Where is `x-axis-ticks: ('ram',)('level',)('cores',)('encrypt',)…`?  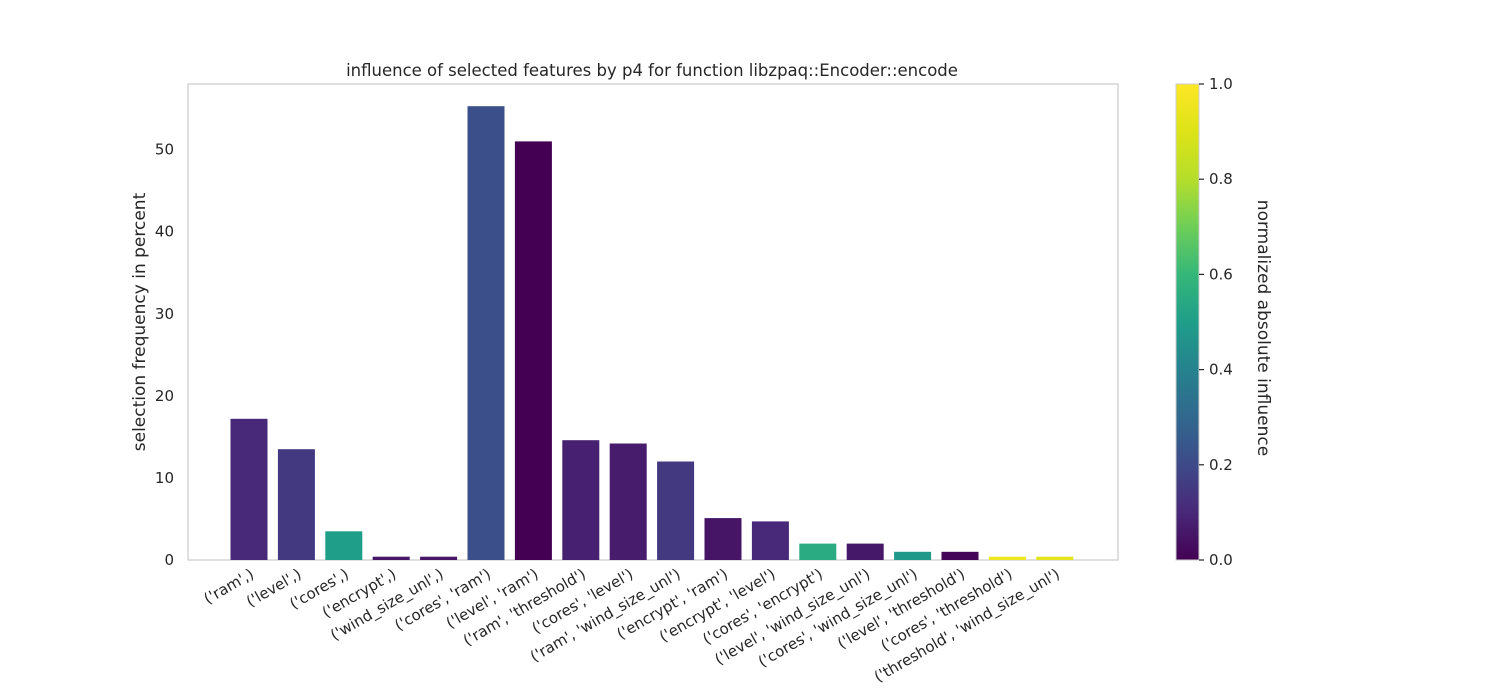 x-axis-ticks: ('ram',)('level',)('cores',)('encrypt',)… is located at coordinates (632, 626).